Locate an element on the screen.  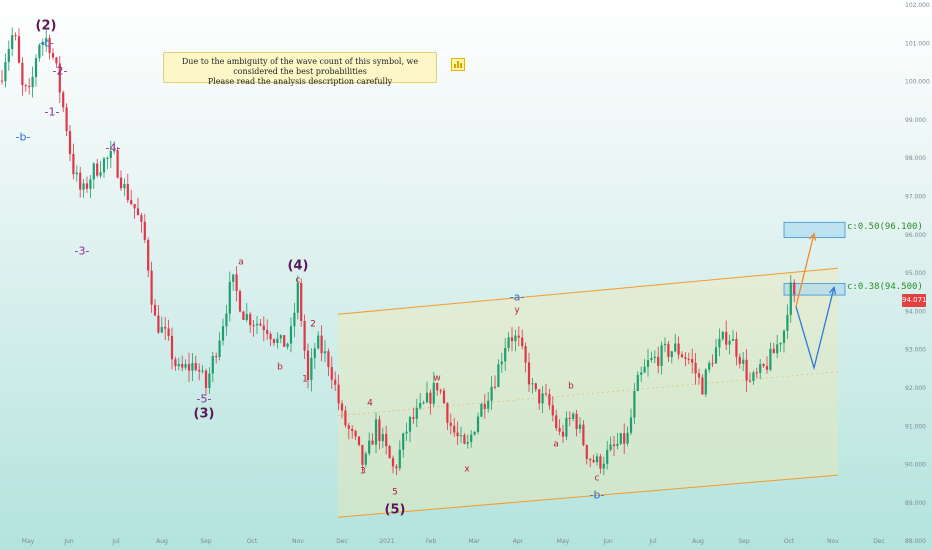
y-tick-label: 101.000 is located at coordinates (917, 43).